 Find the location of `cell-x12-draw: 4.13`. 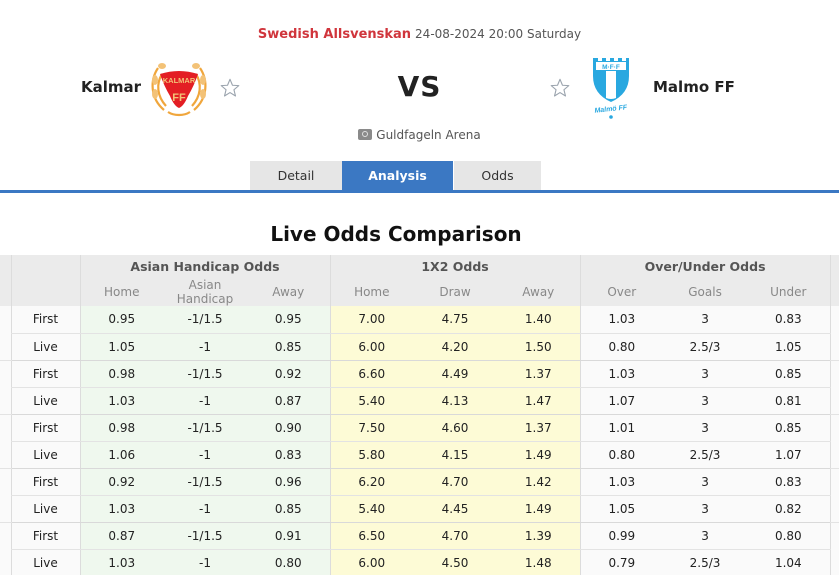

cell-x12-draw: 4.13 is located at coordinates (455, 401).